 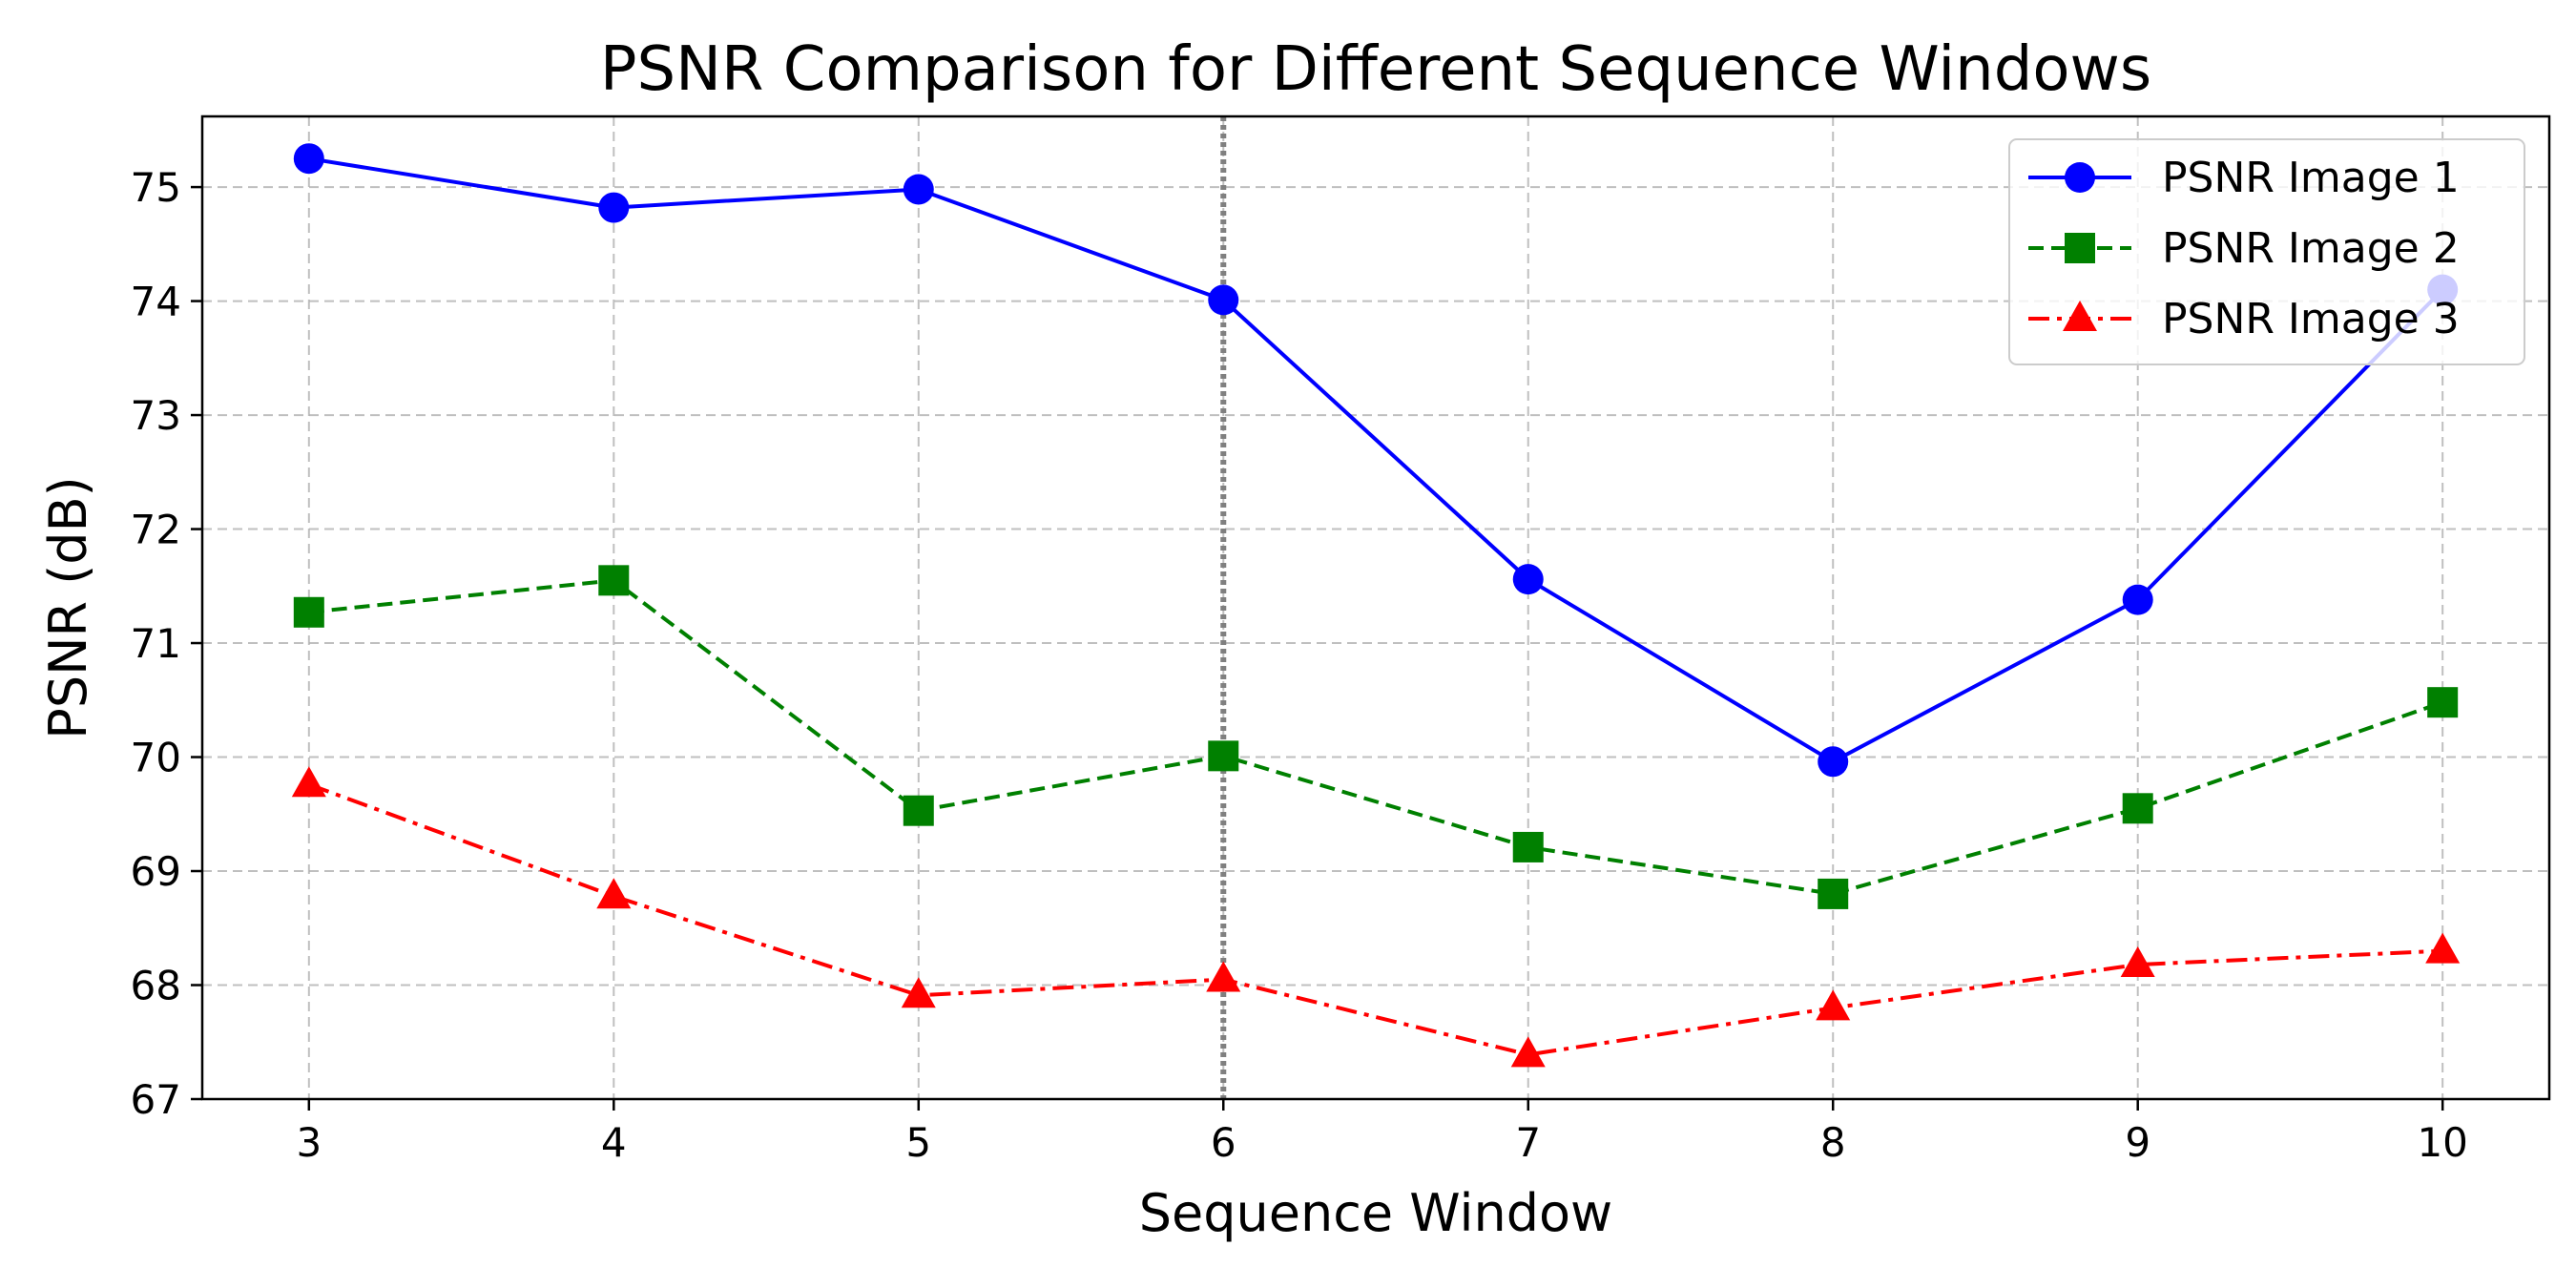 I want to click on legend-entry-label: PSNR Image 2, so click(x=2311, y=248).